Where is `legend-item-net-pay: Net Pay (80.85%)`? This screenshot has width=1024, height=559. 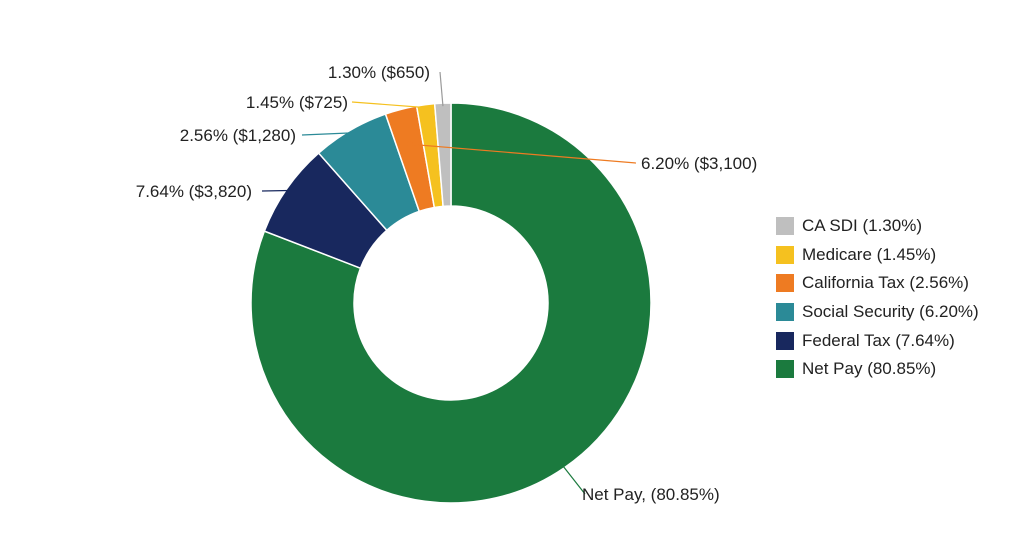
legend-item-net-pay: Net Pay (80.85%) is located at coordinates (877, 369).